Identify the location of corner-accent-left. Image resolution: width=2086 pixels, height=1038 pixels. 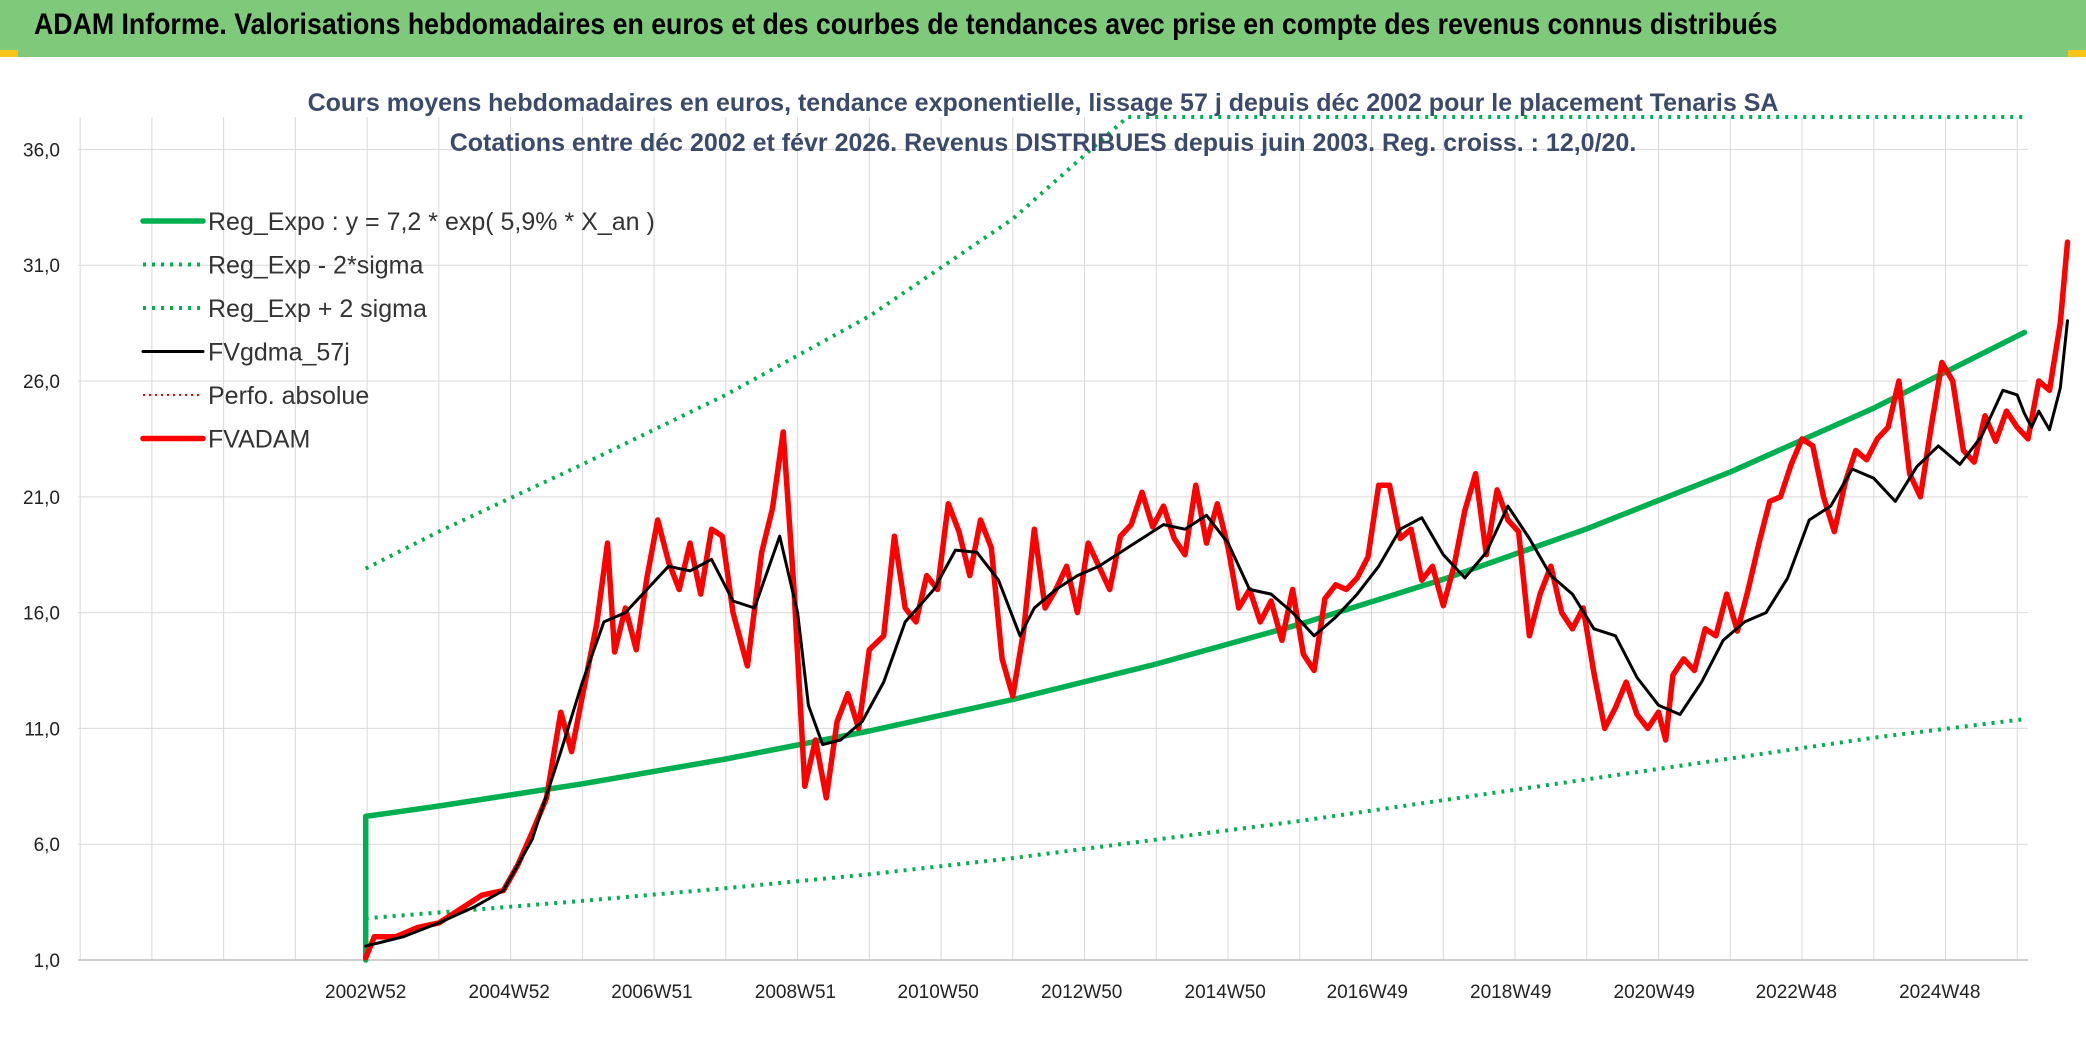
(9, 53).